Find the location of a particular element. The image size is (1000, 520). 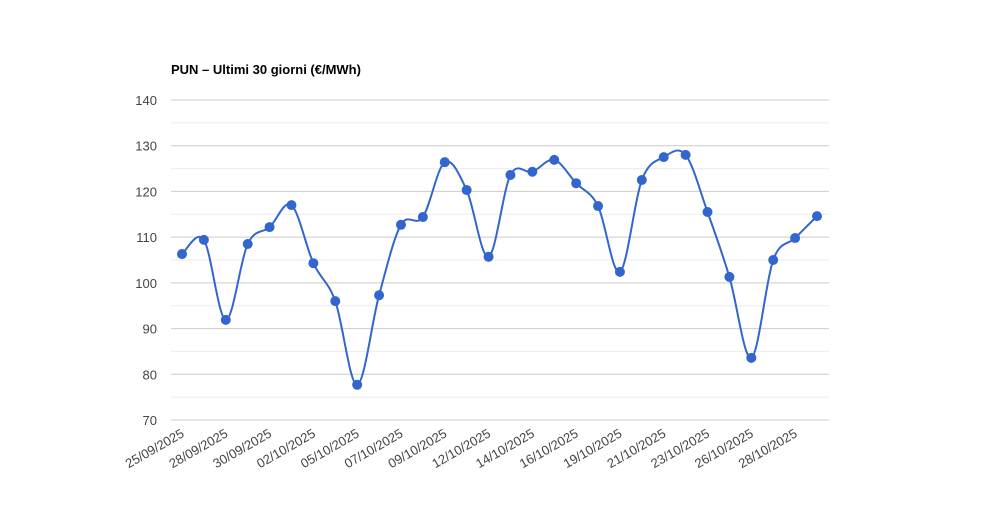

y-tick-label: 130 is located at coordinates (146, 146).